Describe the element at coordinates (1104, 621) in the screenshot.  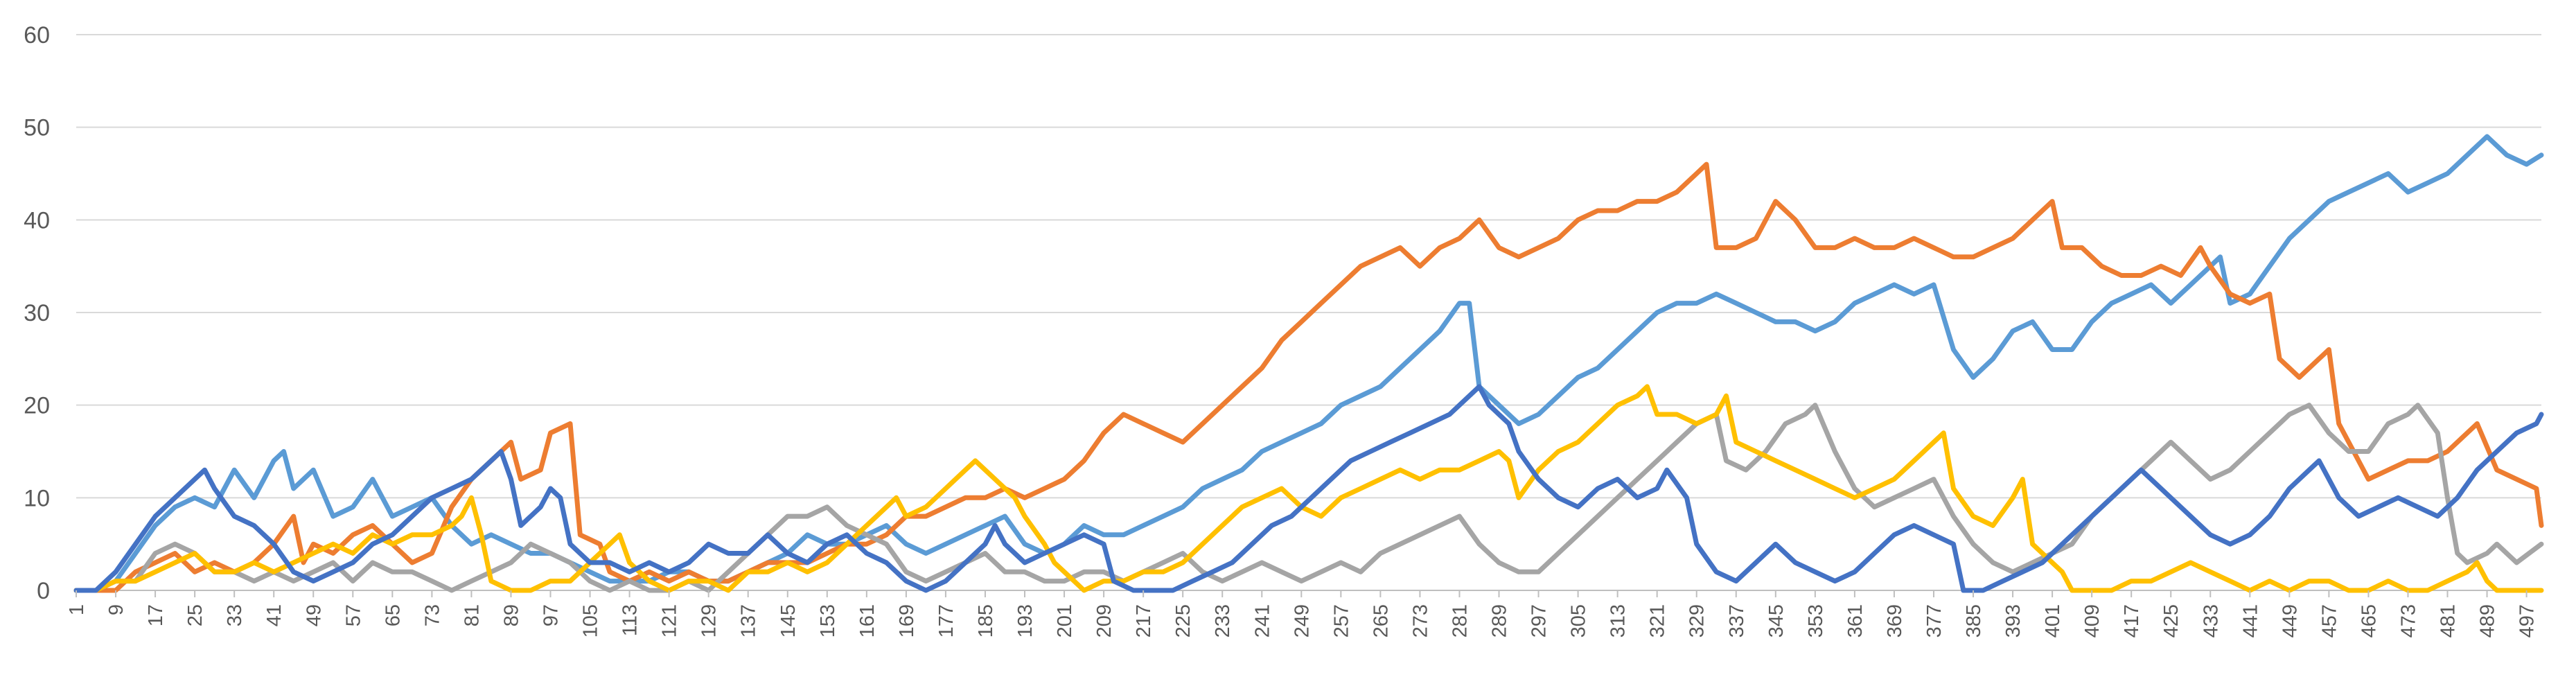
I see `x-tick-label: 209` at that location.